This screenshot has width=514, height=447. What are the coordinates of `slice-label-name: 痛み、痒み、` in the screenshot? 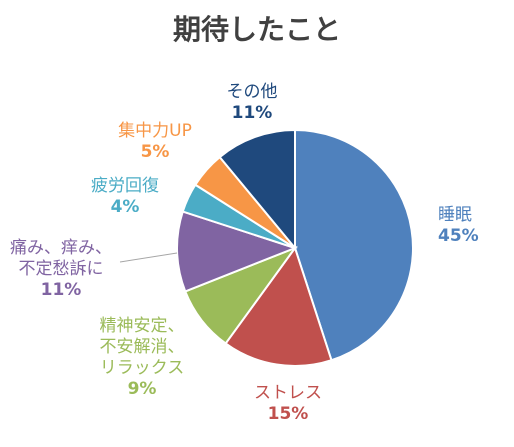 It's located at (61, 248).